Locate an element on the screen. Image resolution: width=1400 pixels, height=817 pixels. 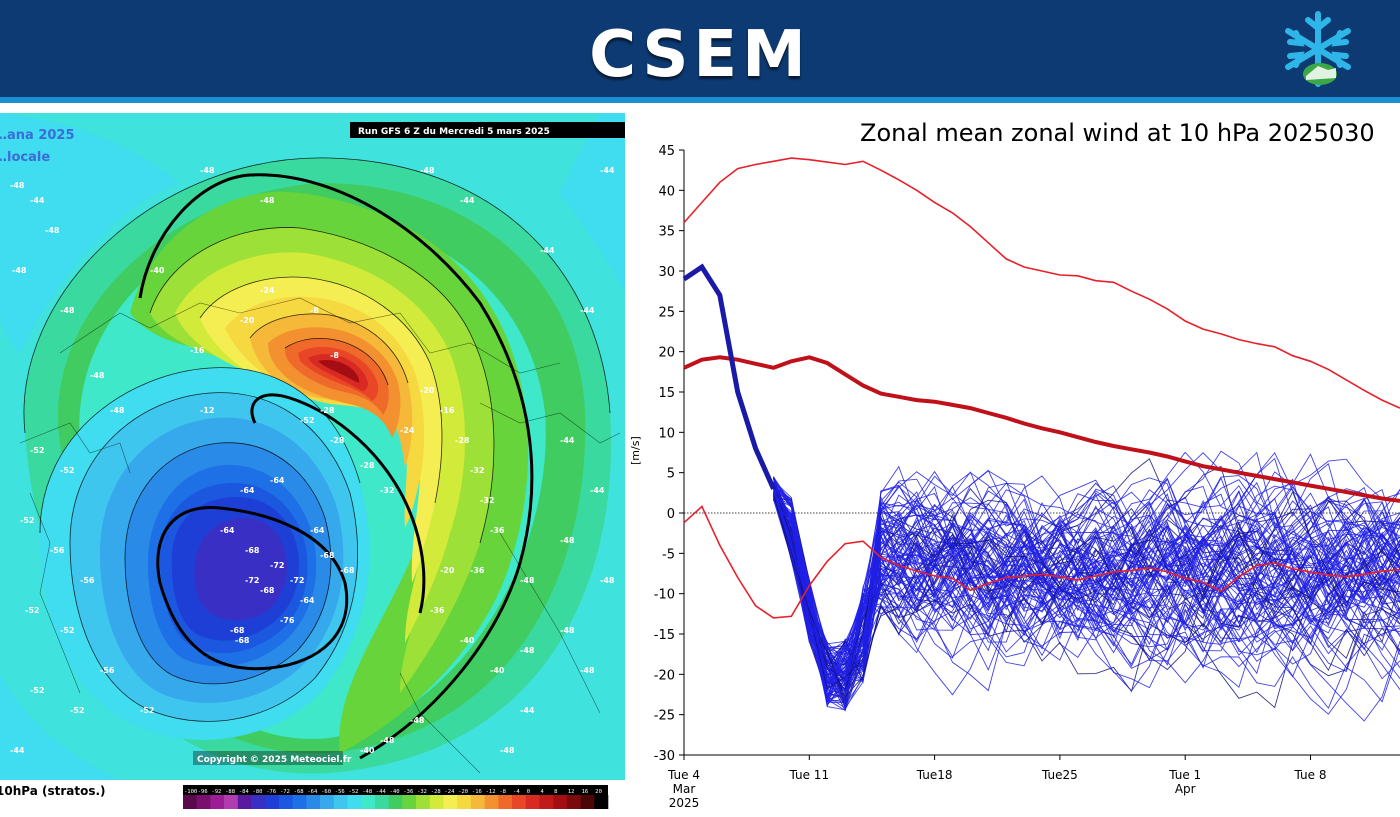
colorbar-label: 16 is located at coordinates (585, 792).